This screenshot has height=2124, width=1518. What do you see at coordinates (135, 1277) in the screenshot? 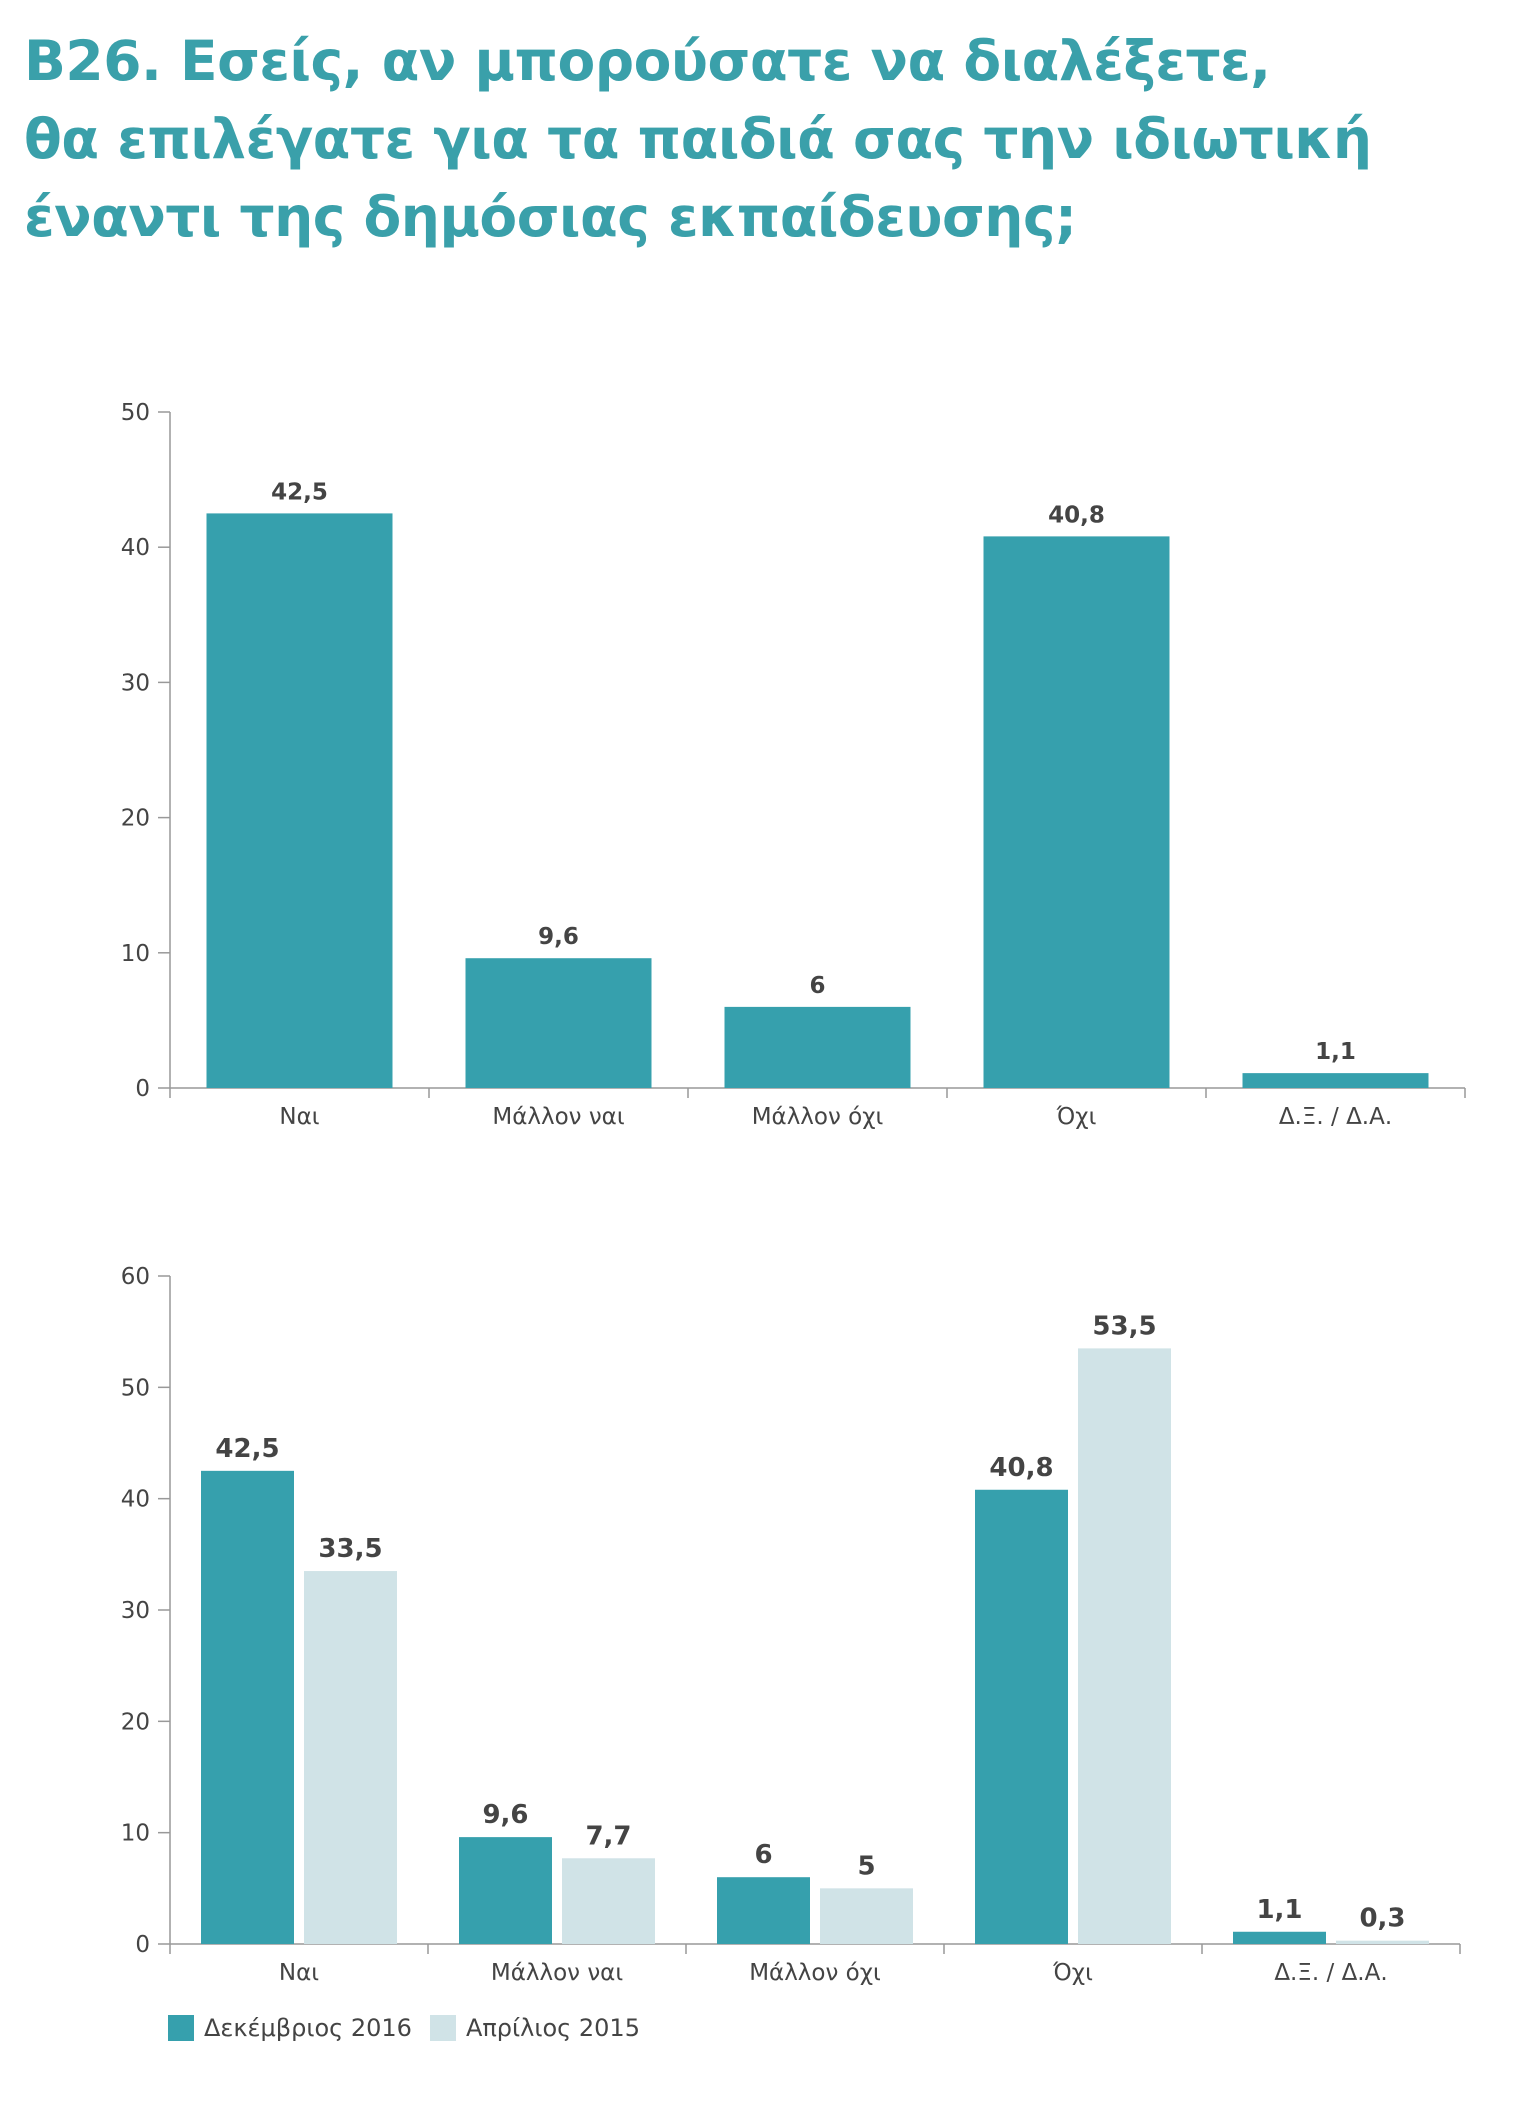
I see `y-tick-label: 60` at bounding box center [135, 1277].